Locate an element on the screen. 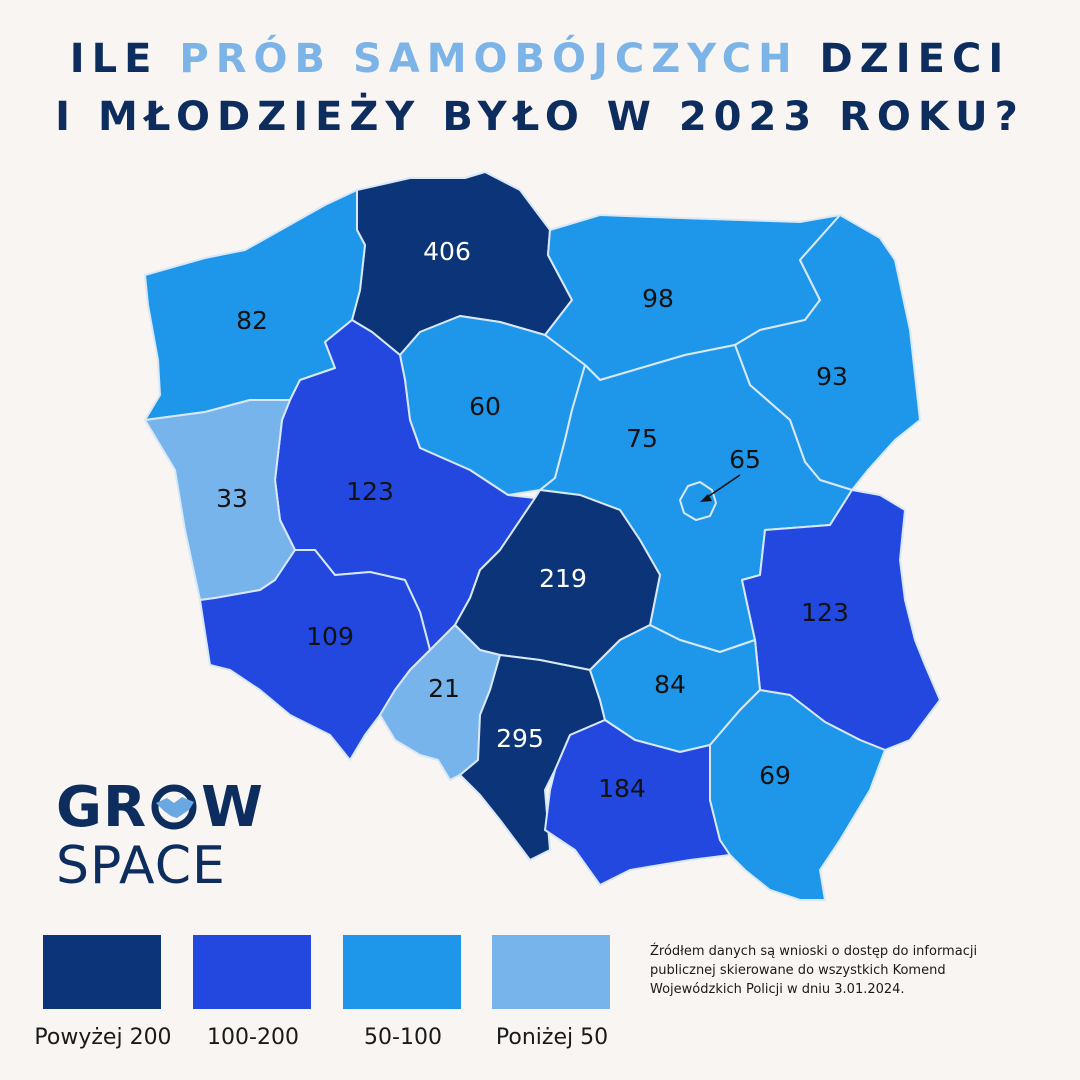 This screenshot has width=1080, height=1080. handshake-icon is located at coordinates (174, 807).